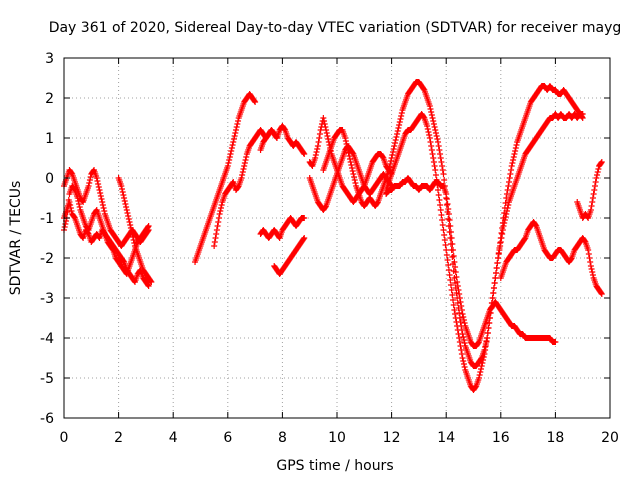 The height and width of the screenshot is (480, 640). Describe the element at coordinates (282, 438) in the screenshot. I see `x-tick-label: 8` at that location.